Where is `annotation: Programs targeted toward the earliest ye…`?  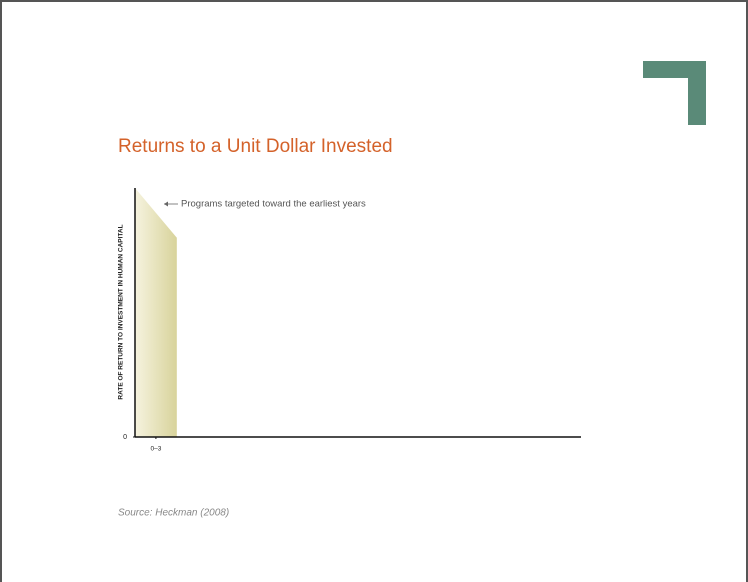
annotation: Programs targeted toward the earliest ye… is located at coordinates (273, 204).